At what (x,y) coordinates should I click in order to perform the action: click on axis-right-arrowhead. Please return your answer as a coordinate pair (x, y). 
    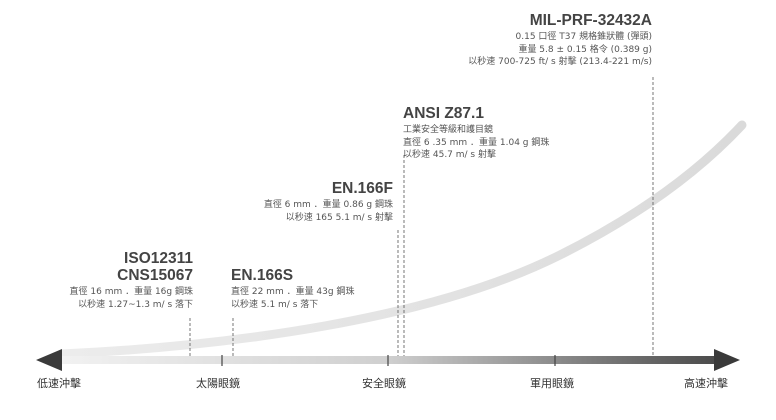
    Looking at the image, I should click on (727, 360).